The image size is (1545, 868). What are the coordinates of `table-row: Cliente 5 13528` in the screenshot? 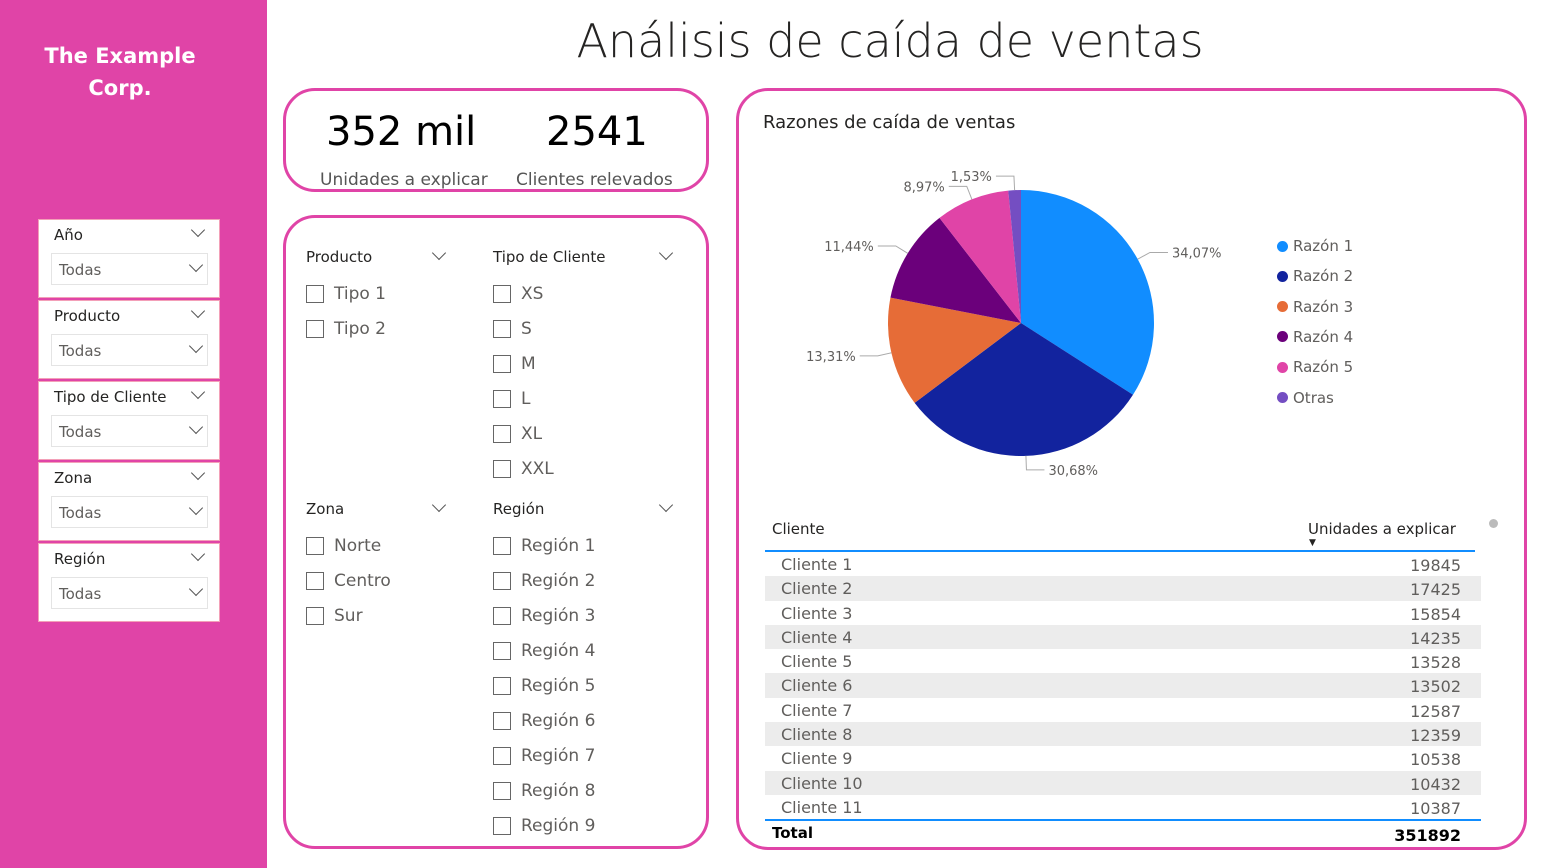 It's located at (1123, 661).